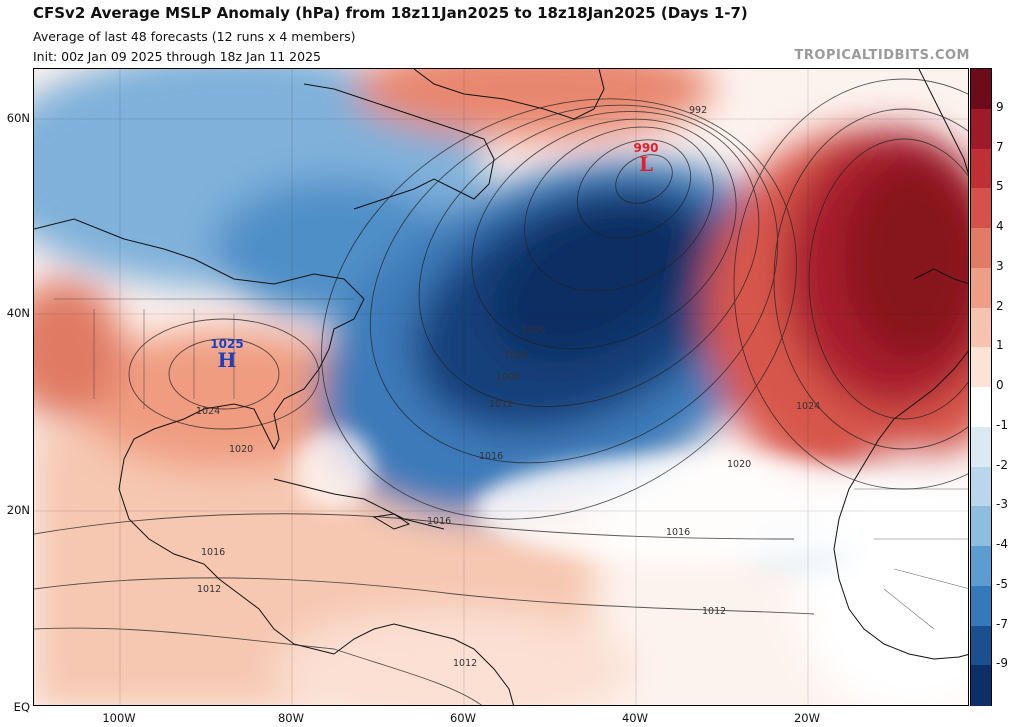  Describe the element at coordinates (1000, 345) in the screenshot. I see `colorbar-label: 1` at that location.